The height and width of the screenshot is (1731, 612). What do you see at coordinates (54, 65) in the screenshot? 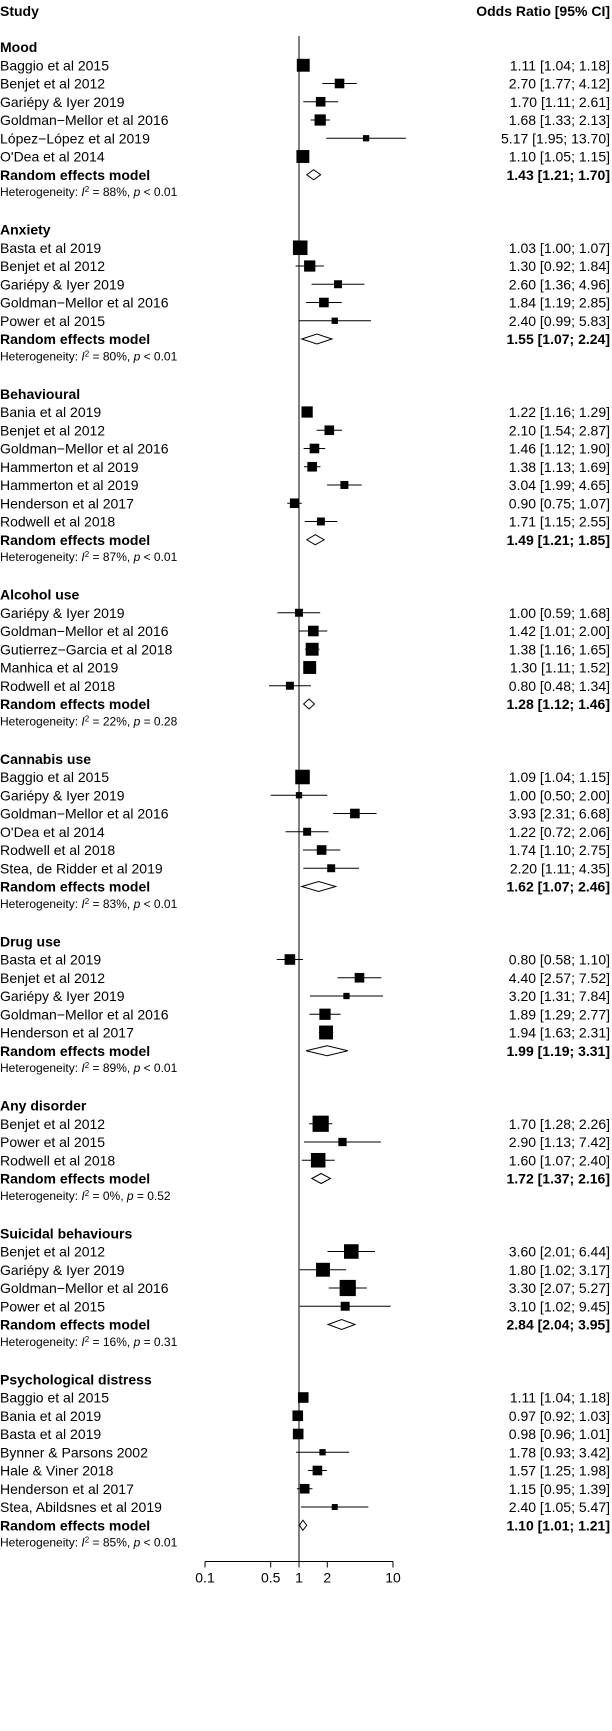
I see `study-name: Baggio et al 2015` at bounding box center [54, 65].